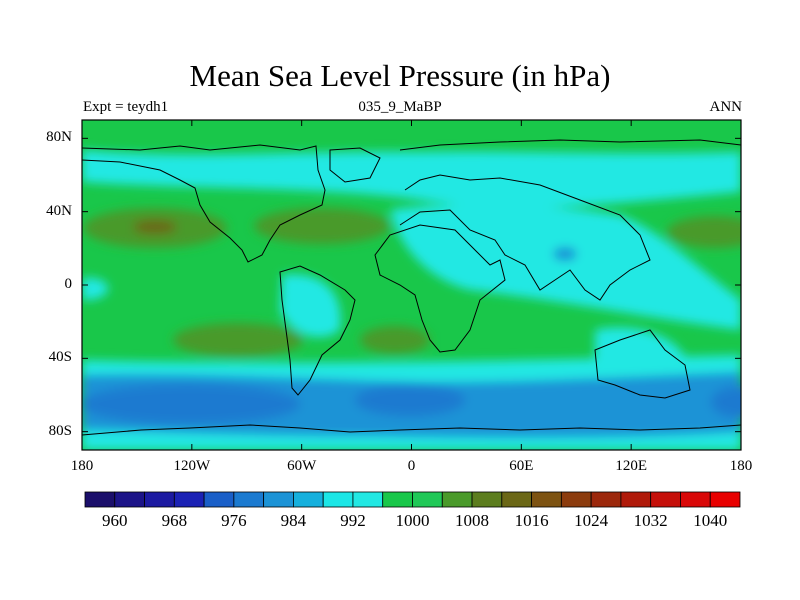  Describe the element at coordinates (440, 288) in the screenshot. I see `coast-africa` at that location.